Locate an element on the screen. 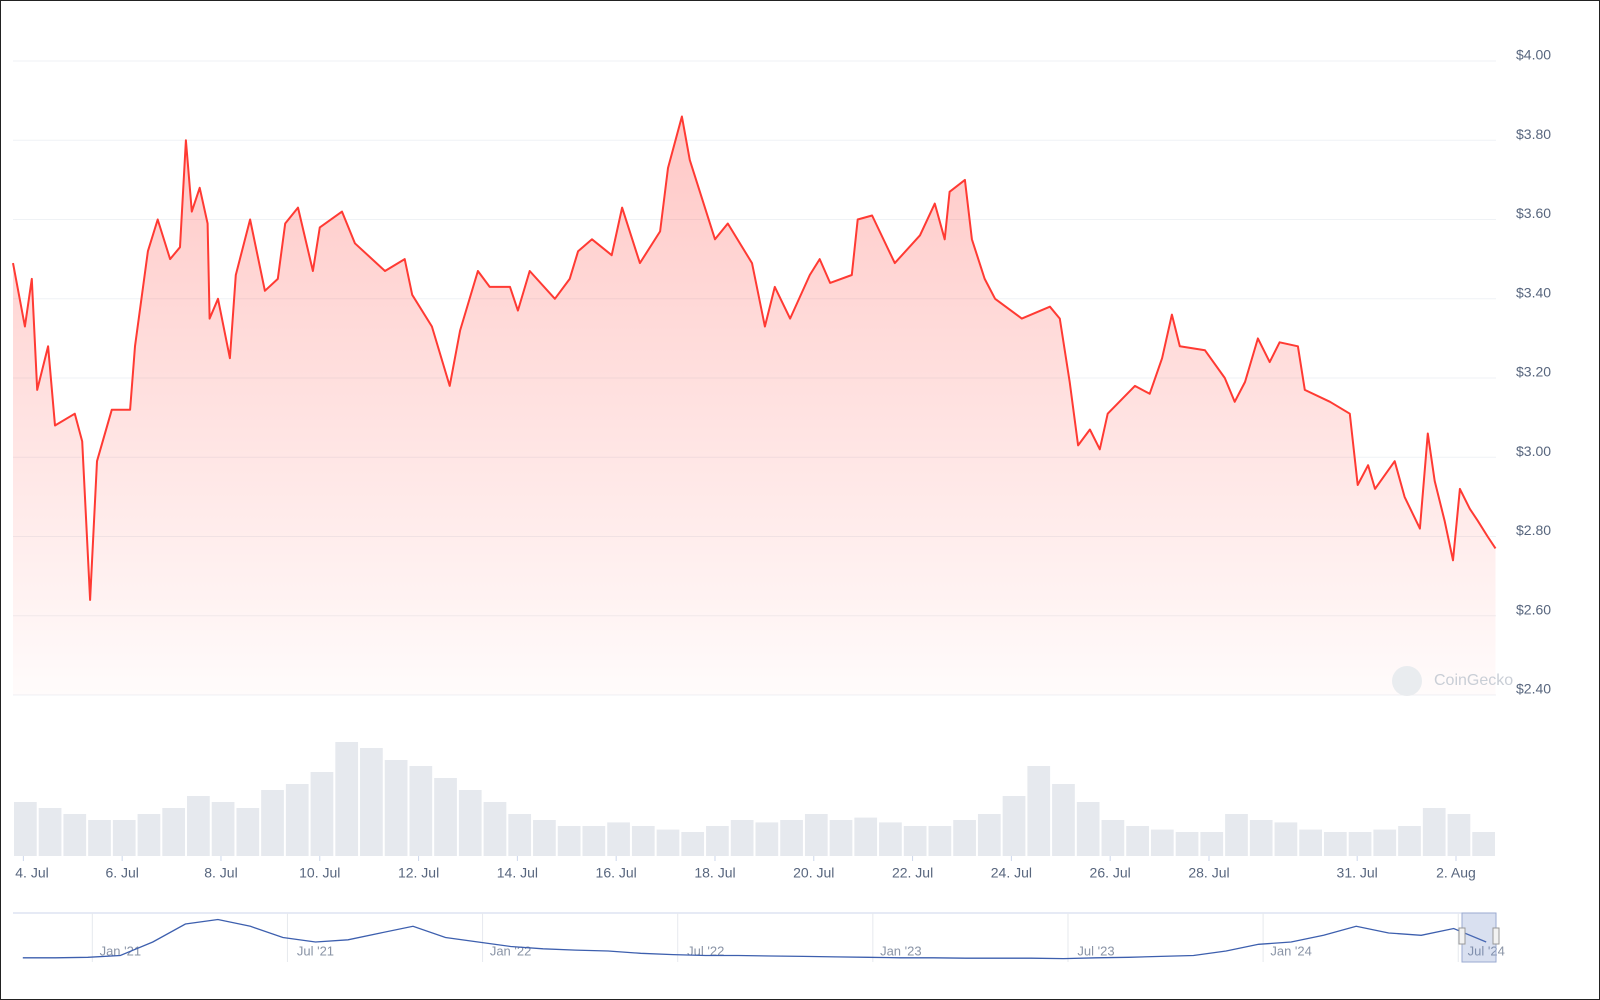 The height and width of the screenshot is (1000, 1600). y-tick-label: $3.20 is located at coordinates (1533, 372).